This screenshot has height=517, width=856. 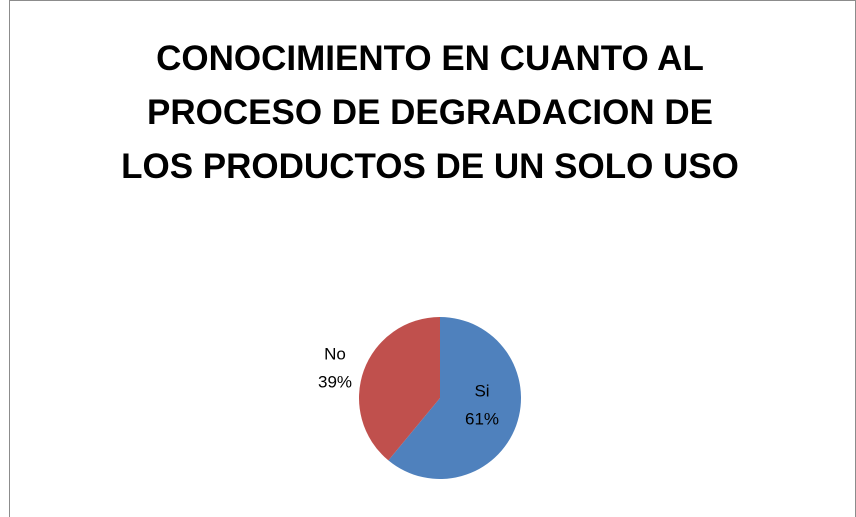 I want to click on slice-category-label: No, so click(x=335, y=353).